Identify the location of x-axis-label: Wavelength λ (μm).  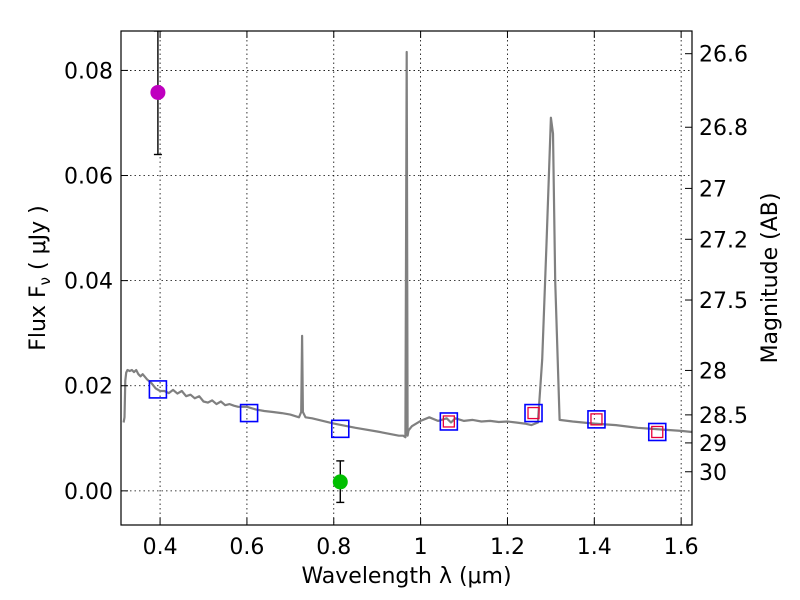
(406, 576).